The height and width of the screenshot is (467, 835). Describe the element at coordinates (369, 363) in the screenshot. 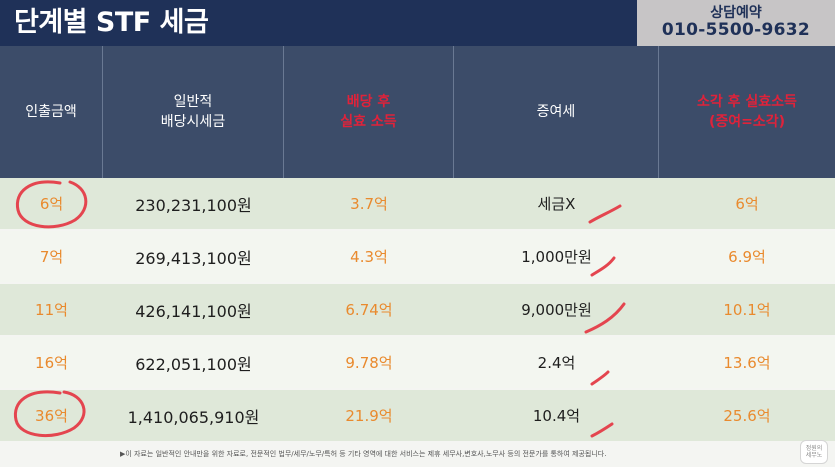

I see `cell-net-income: 9.78억` at that location.